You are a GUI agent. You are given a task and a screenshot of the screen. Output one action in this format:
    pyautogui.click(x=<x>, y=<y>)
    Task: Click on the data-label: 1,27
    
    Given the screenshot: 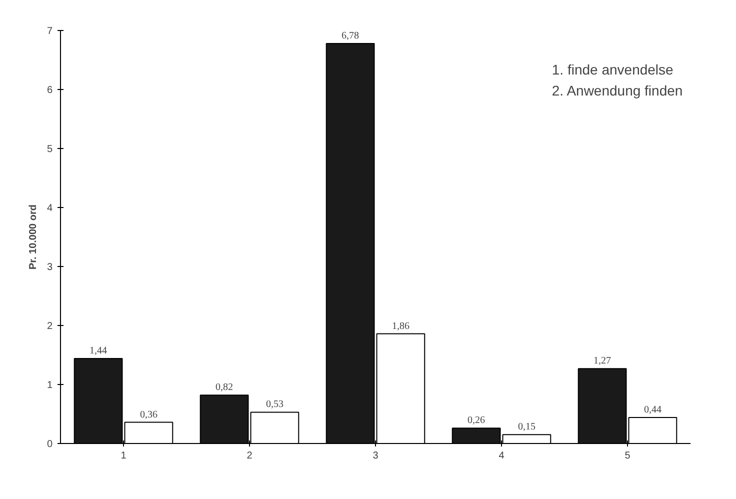 What is the action you would take?
    pyautogui.click(x=603, y=361)
    